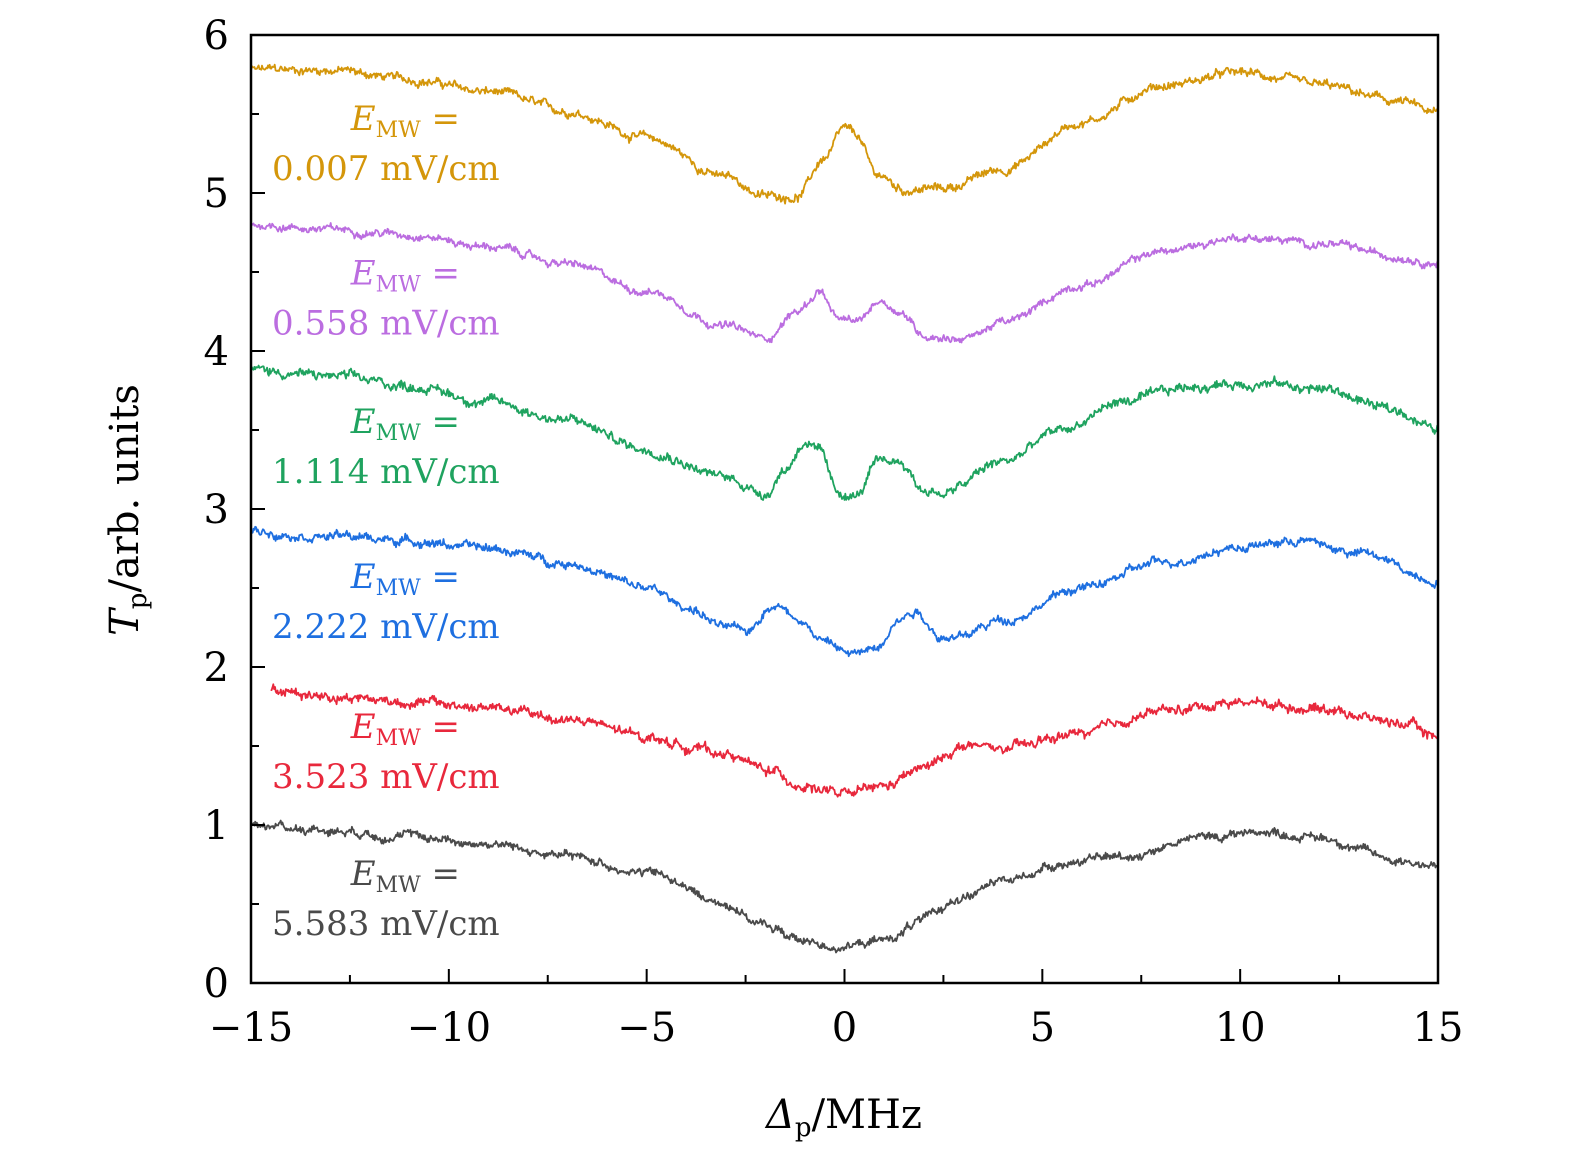 The height and width of the screenshot is (1161, 1575). I want to click on y-axis-title-sub: p, so click(138, 601).